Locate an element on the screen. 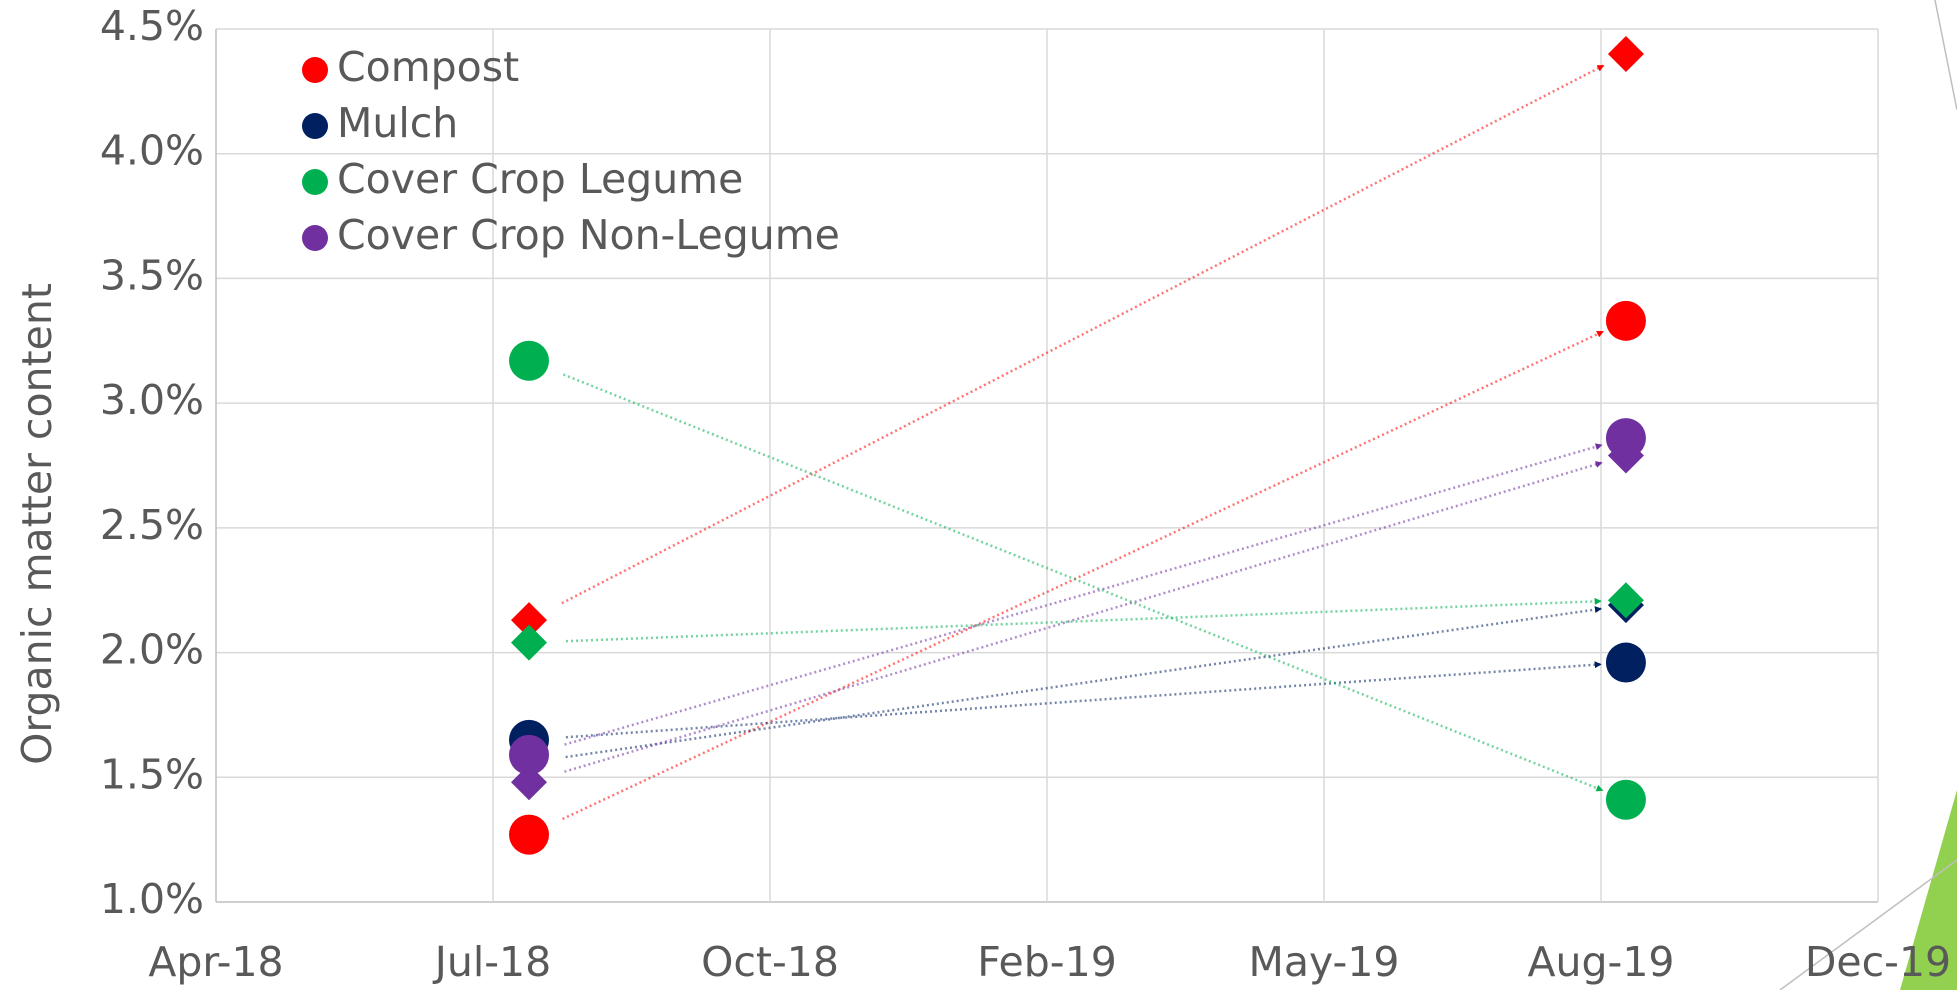 The width and height of the screenshot is (1957, 990). x-tick-label: Apr-18 is located at coordinates (215, 962).